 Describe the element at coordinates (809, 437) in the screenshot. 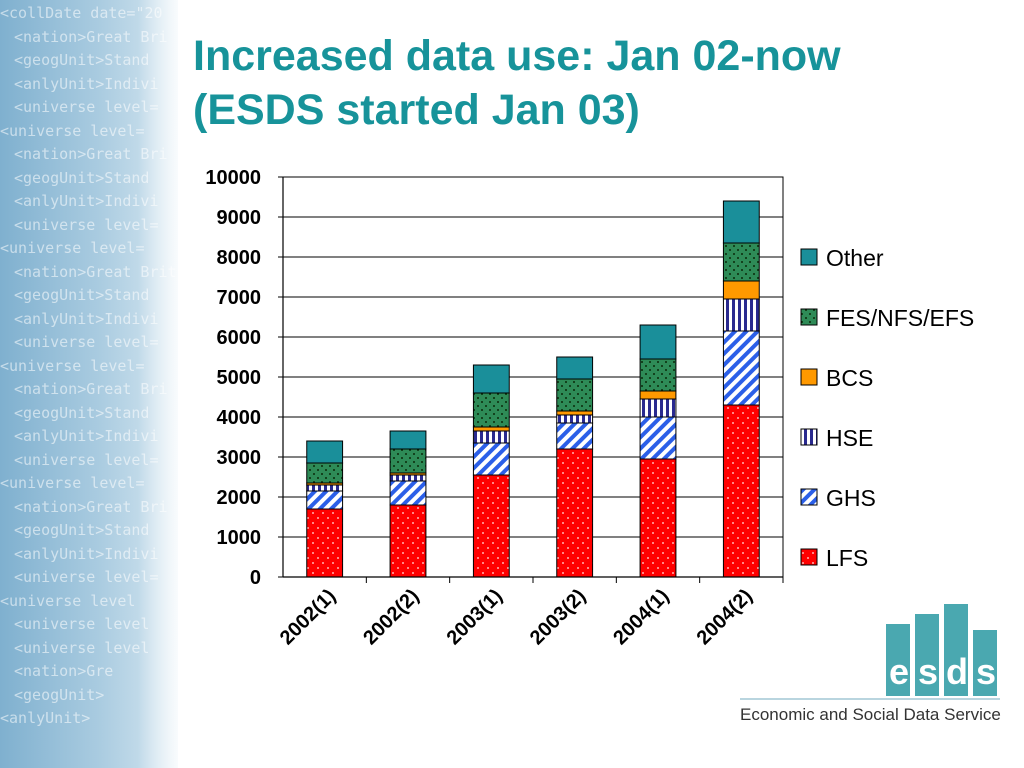

I see `legend-swatch-hse` at that location.